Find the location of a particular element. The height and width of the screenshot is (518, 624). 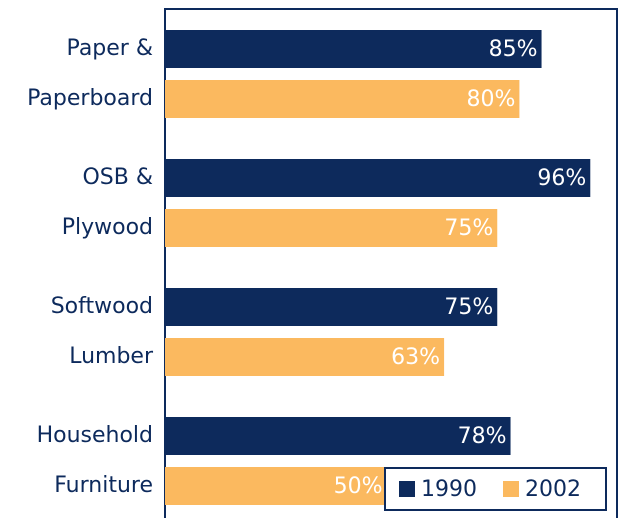

legend-label: 1990 is located at coordinates (449, 489).